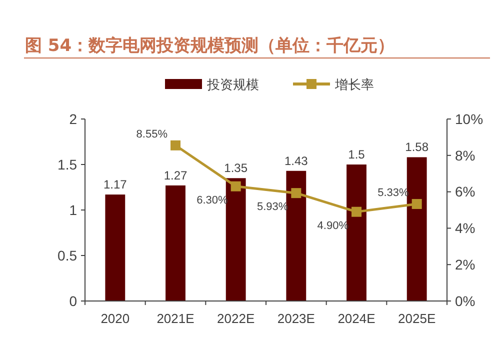 This screenshot has height=362, width=500. I want to click on y2-tick-label: 8%, so click(465, 155).